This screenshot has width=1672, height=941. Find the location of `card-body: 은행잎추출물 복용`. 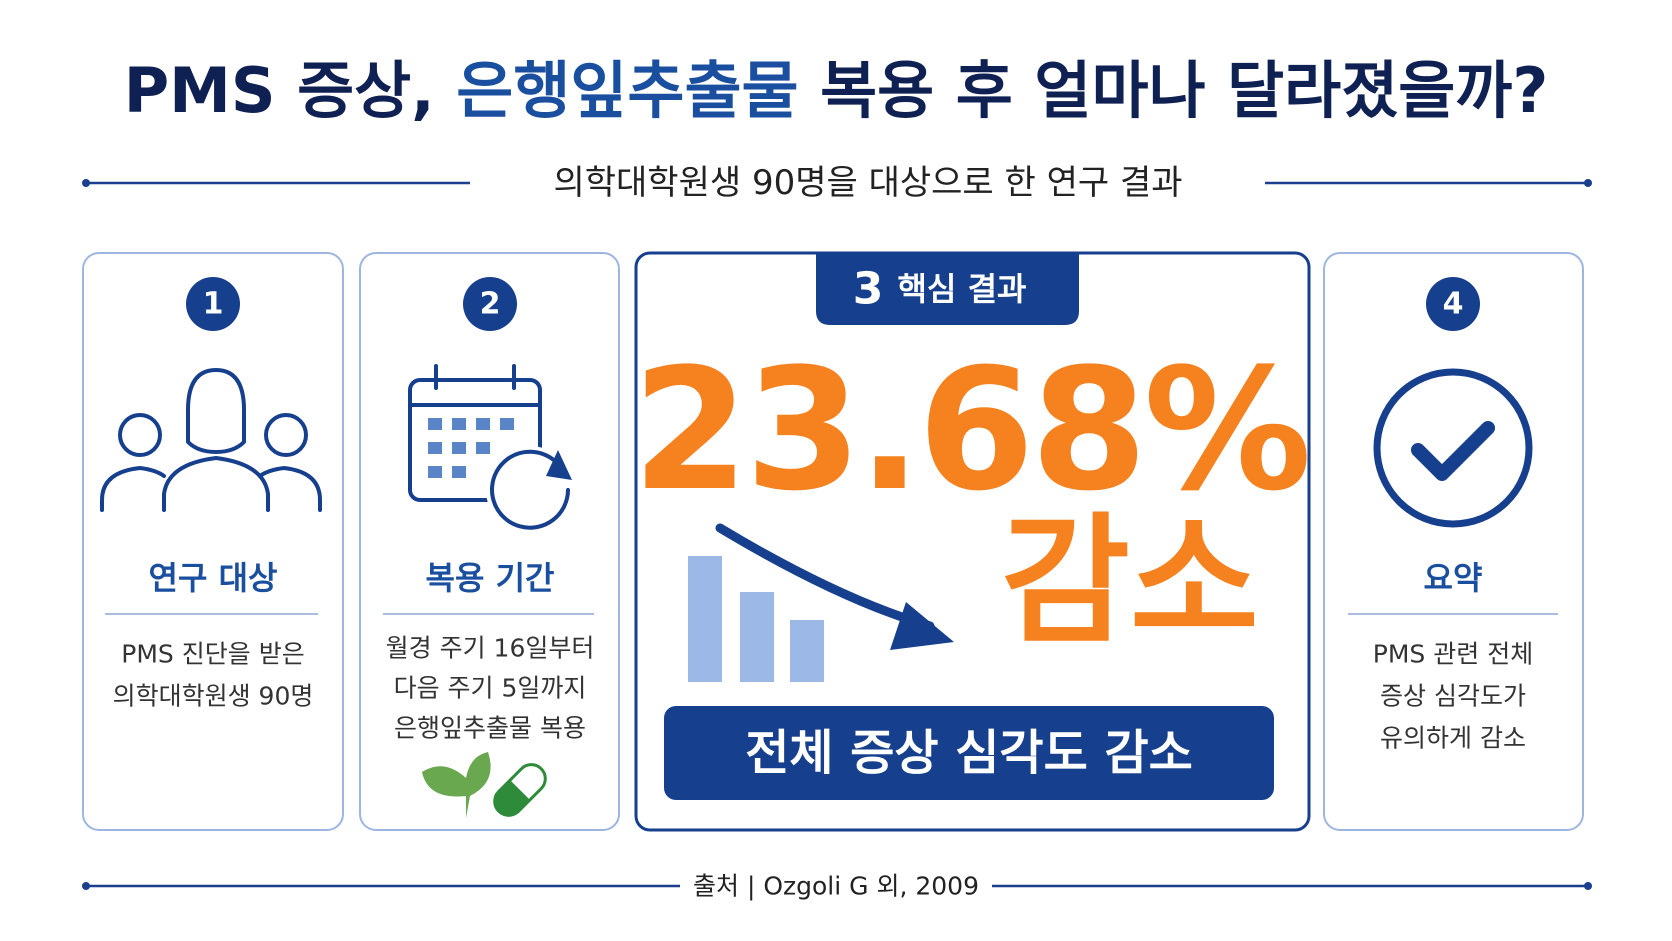

card-body: 은행잎추출물 복용 is located at coordinates (490, 728).